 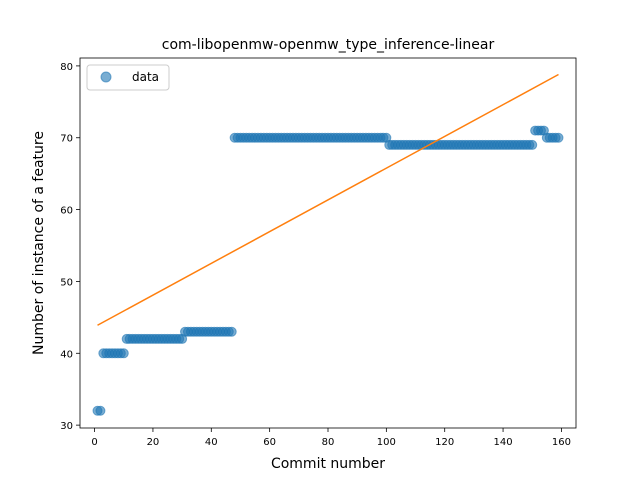 I want to click on legend-marker, so click(x=106, y=77).